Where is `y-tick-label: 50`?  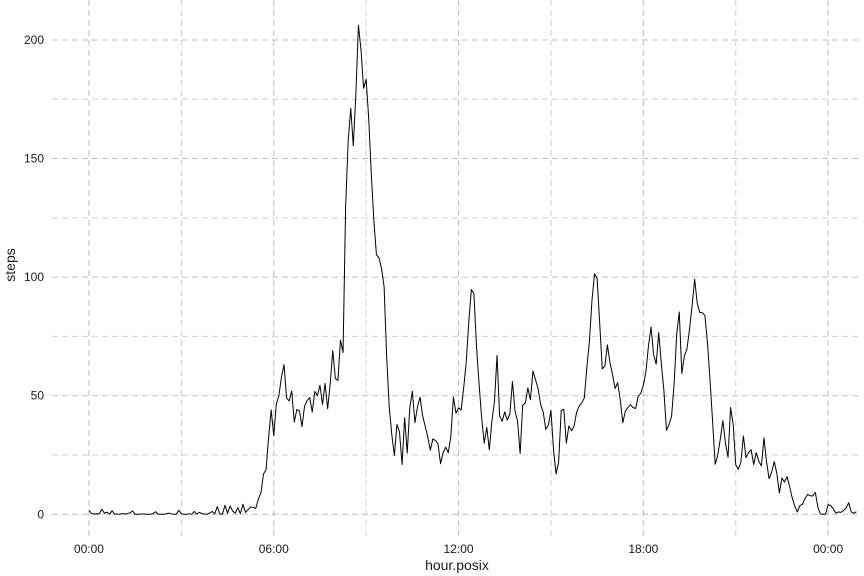
y-tick-label: 50 is located at coordinates (38, 396).